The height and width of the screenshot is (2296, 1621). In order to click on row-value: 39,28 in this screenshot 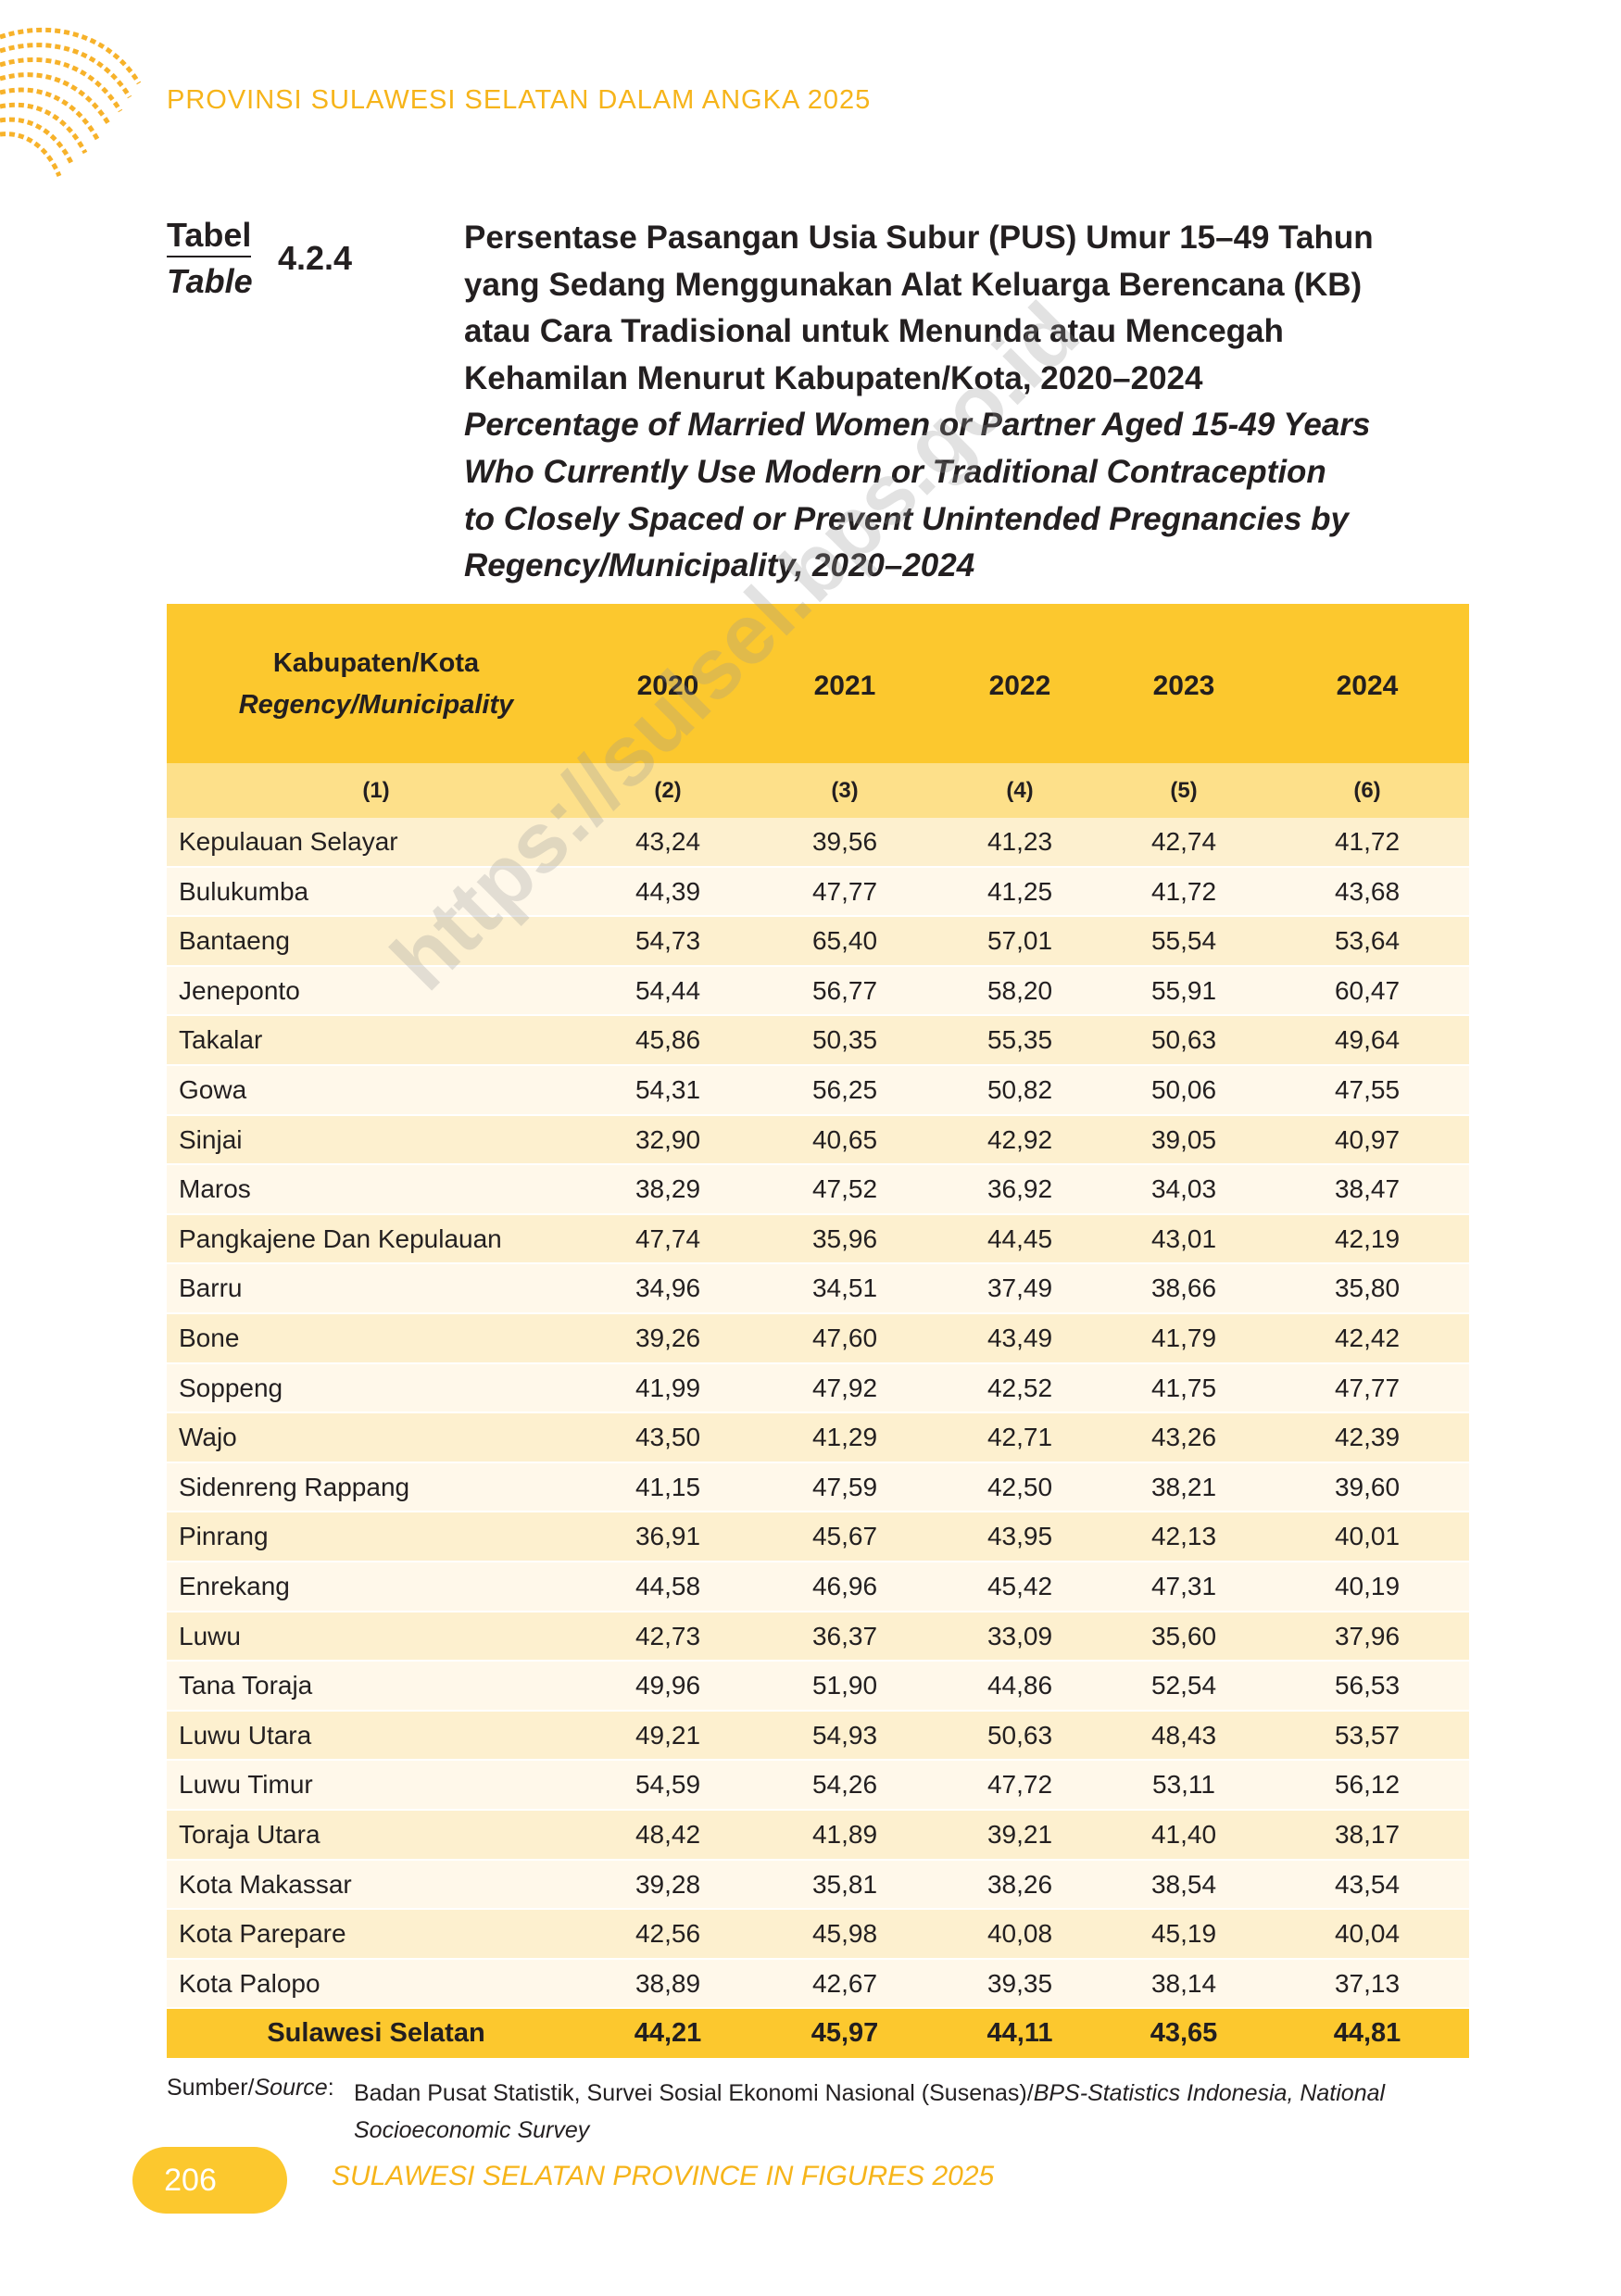, I will do `click(668, 1884)`.